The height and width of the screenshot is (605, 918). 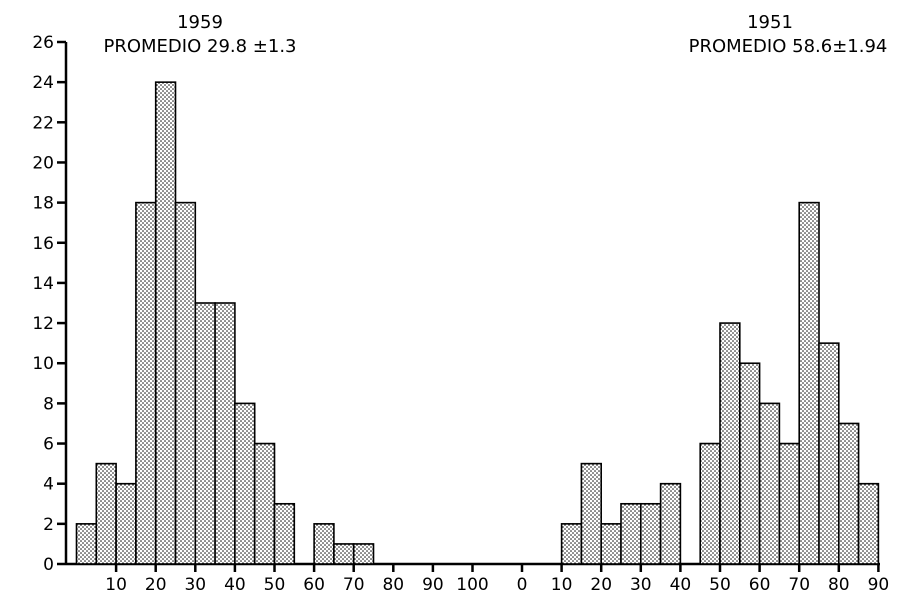 What do you see at coordinates (770, 22) in the screenshot?
I see `panel-1951-title: 1951` at bounding box center [770, 22].